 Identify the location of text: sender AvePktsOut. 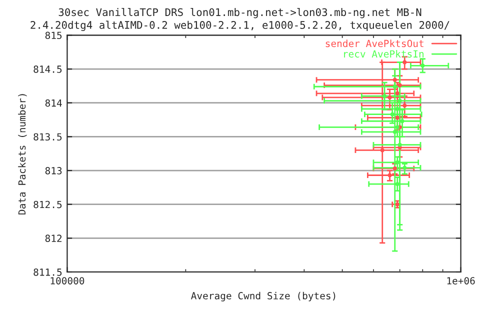
(375, 44).